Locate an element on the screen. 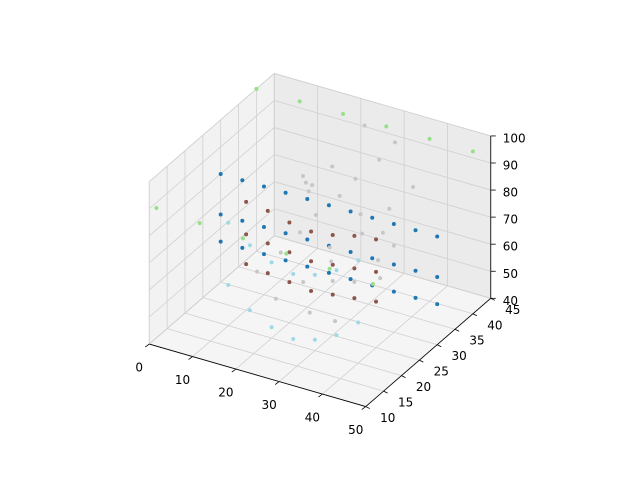 Image resolution: width=640 pixels, height=484 pixels. x-tick-label: 20 is located at coordinates (225, 393).